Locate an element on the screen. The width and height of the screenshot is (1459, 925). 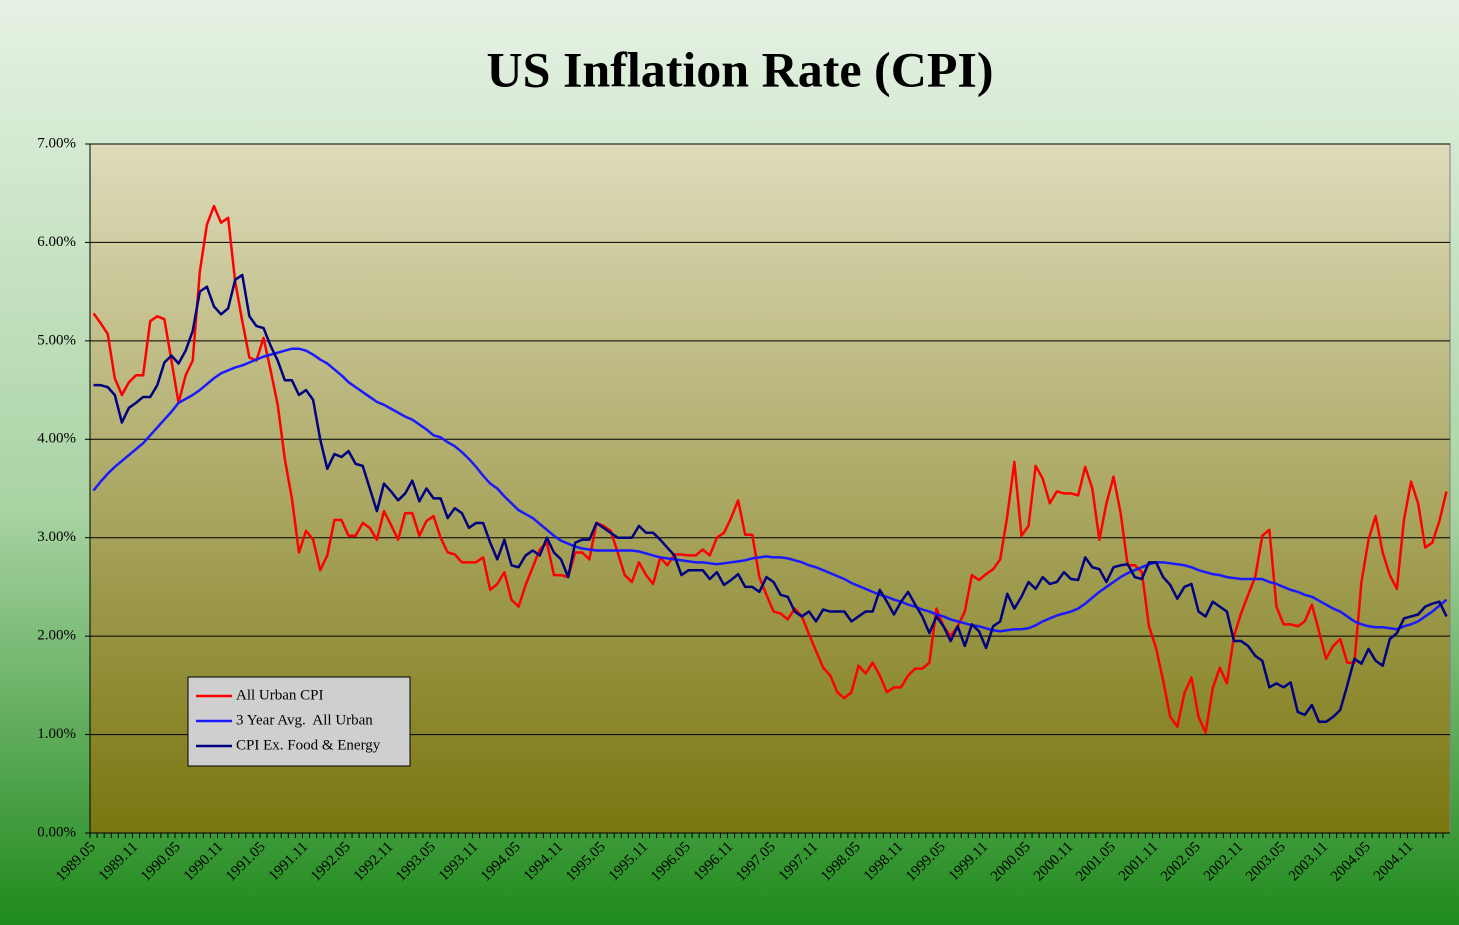
y-tick-label: 3.00% is located at coordinates (56, 537).